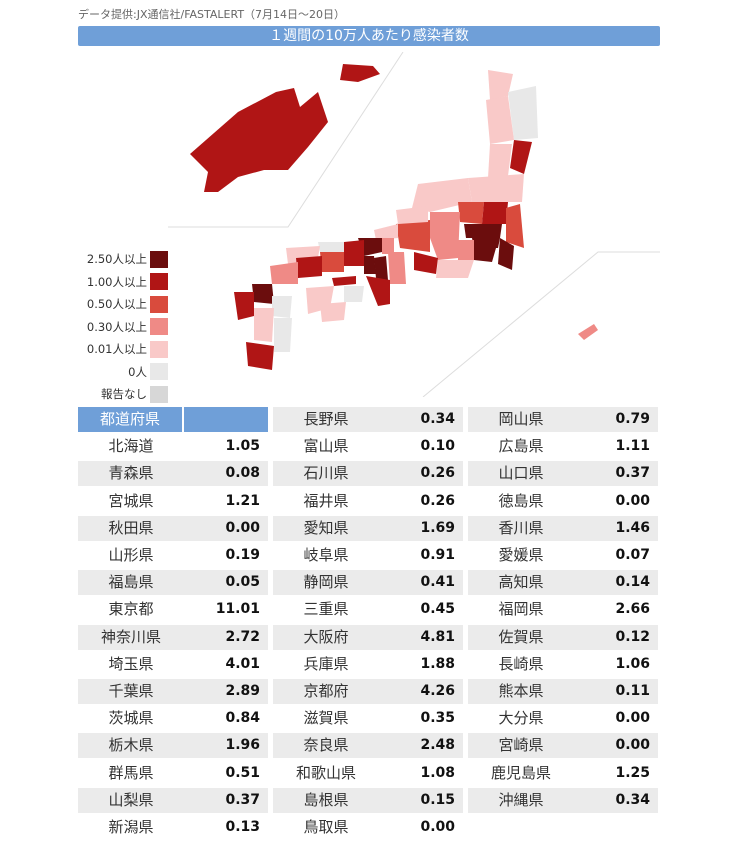  Describe the element at coordinates (483, 231) in the screenshot. I see `region-saitama` at that location.